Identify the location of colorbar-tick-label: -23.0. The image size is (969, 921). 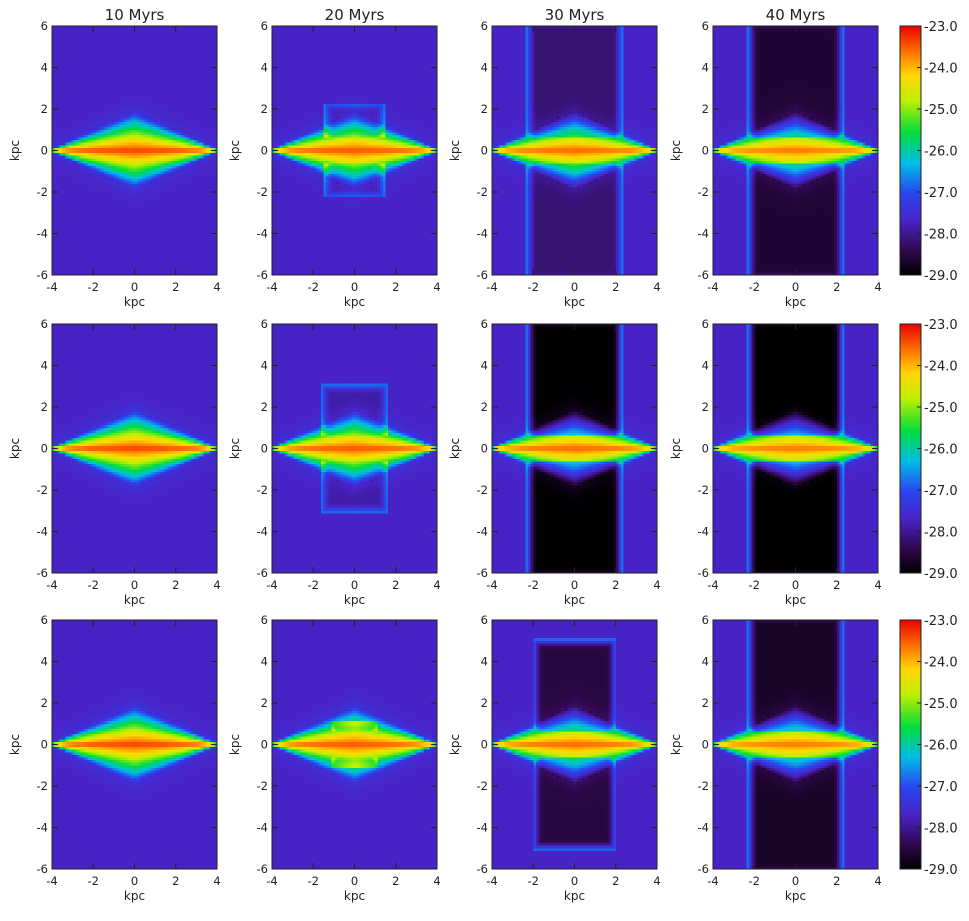
(941, 325).